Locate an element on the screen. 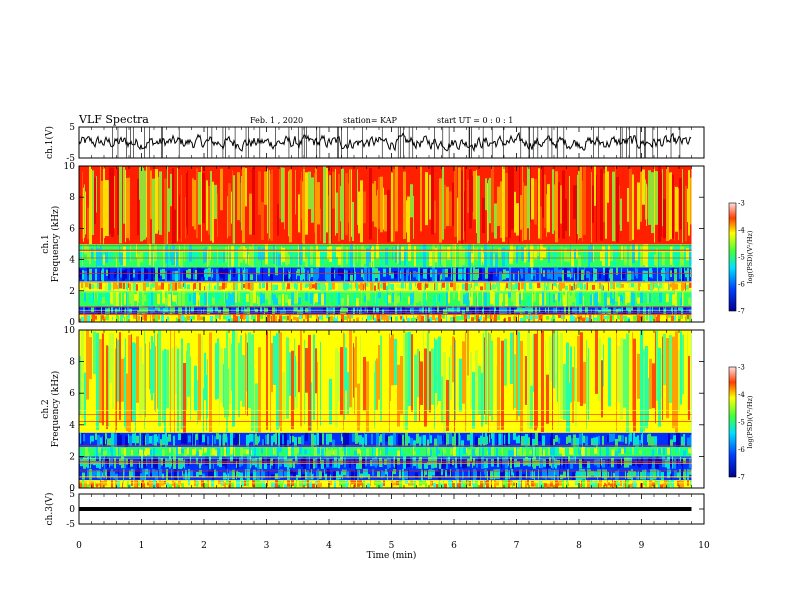  x-tick-label: 10 is located at coordinates (704, 546).